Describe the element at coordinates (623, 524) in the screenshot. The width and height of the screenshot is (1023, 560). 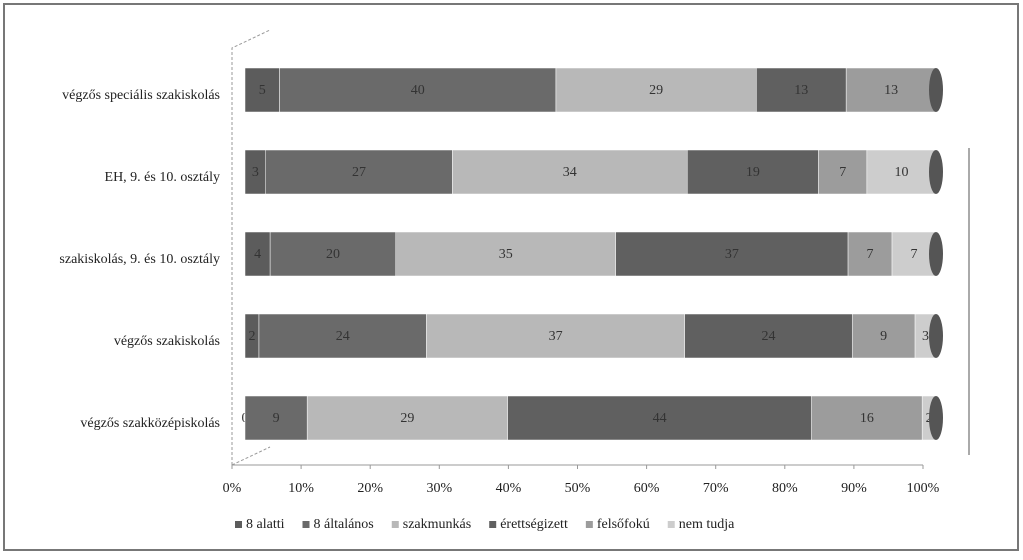
I see `legend-label: felsőfokú` at that location.